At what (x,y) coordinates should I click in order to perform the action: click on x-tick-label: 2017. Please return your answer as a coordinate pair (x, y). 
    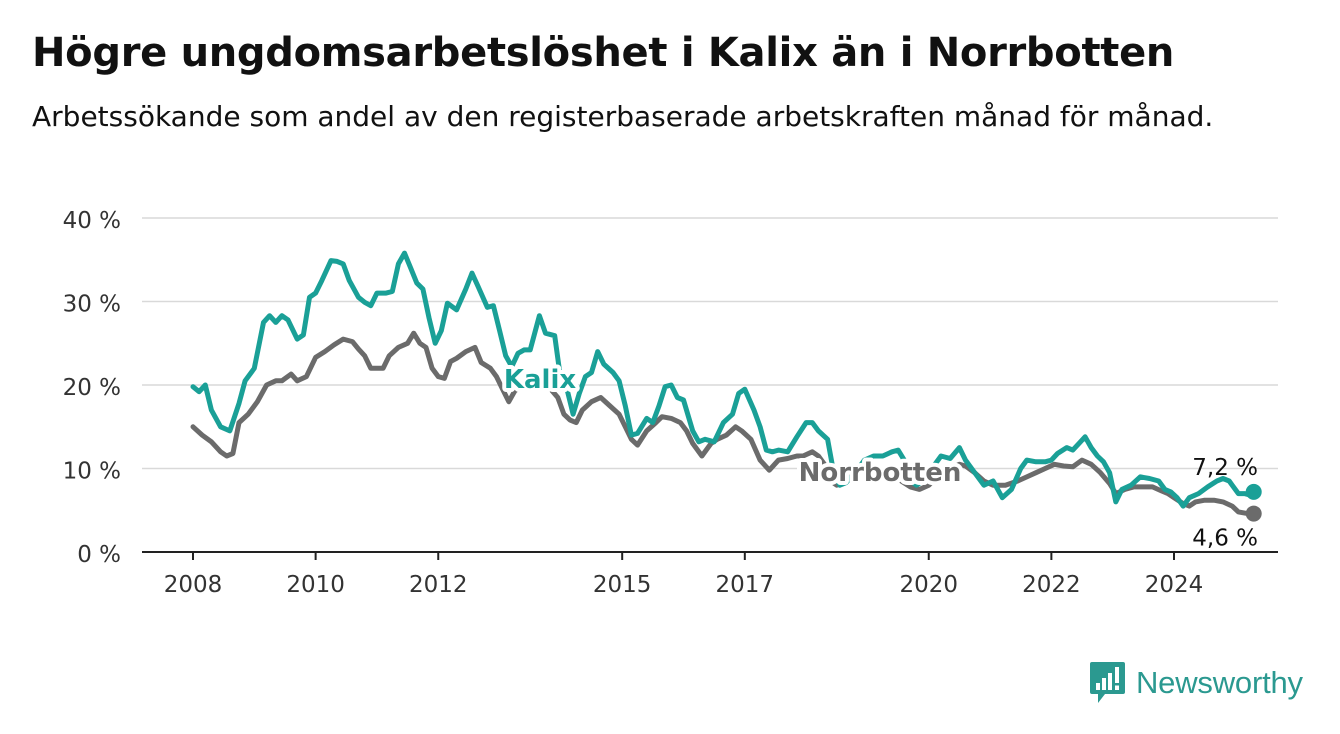
    Looking at the image, I should click on (745, 585).